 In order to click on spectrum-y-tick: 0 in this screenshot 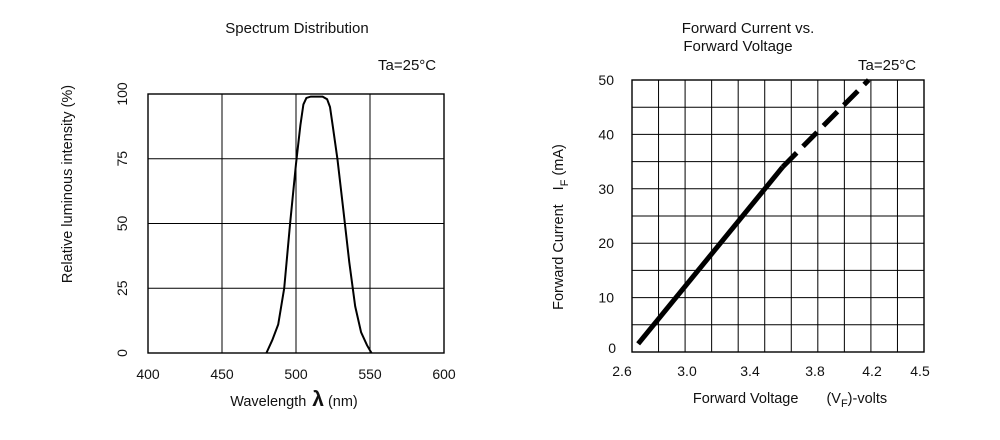, I will do `click(122, 353)`.